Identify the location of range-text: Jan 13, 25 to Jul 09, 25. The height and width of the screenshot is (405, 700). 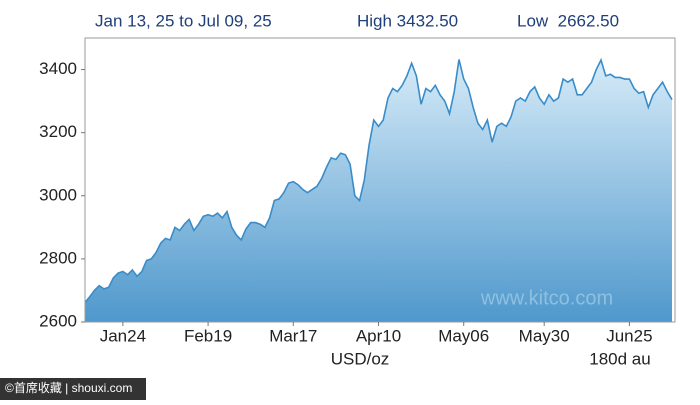
(183, 20).